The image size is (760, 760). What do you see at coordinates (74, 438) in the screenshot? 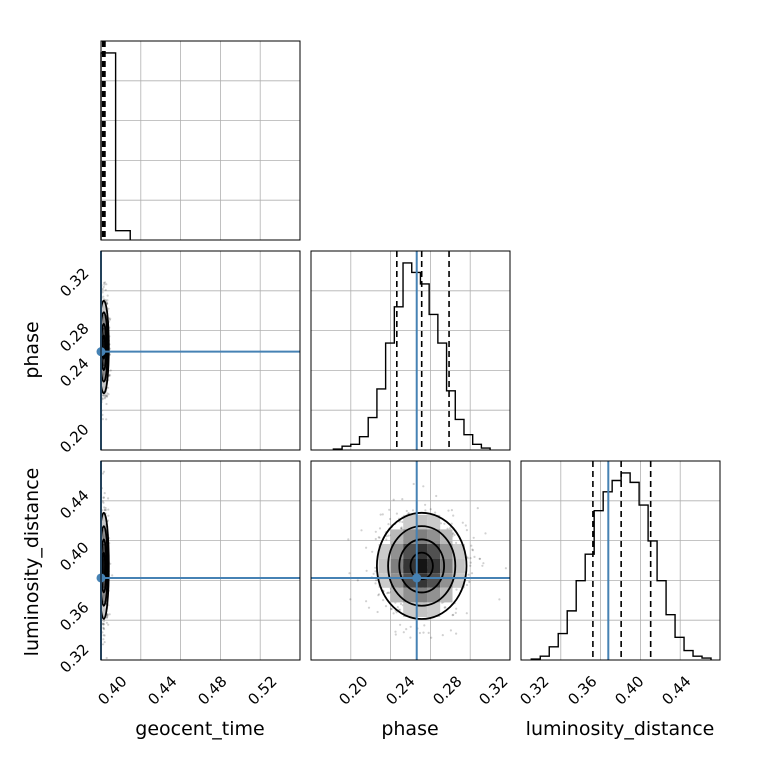
I see `y-tick-label: 0.20` at bounding box center [74, 438].